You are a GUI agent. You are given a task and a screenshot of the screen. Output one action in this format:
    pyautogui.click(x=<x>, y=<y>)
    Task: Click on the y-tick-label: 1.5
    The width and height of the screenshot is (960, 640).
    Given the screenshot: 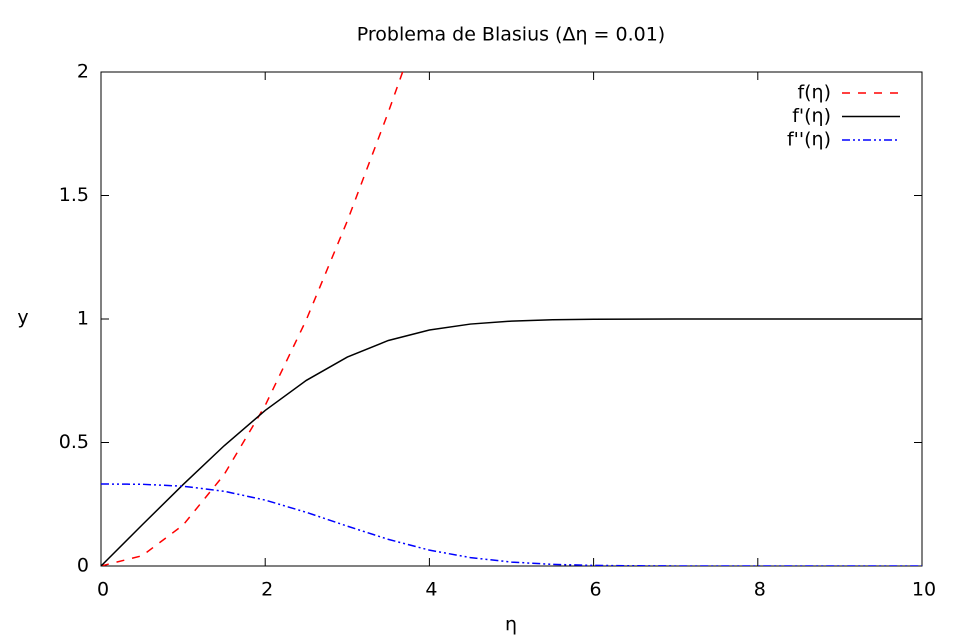 What is the action you would take?
    pyautogui.click(x=74, y=195)
    